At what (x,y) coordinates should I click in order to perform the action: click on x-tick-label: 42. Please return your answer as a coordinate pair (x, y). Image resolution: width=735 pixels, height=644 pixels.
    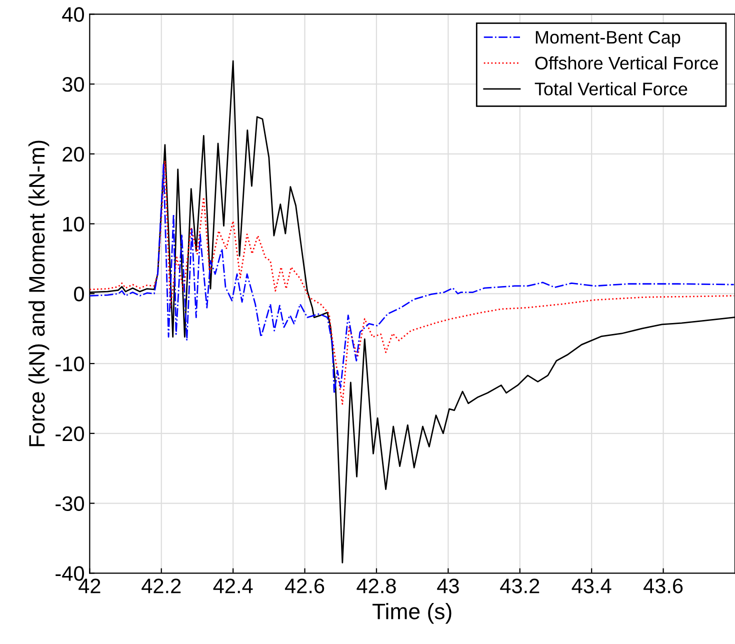
    Looking at the image, I should click on (89, 586).